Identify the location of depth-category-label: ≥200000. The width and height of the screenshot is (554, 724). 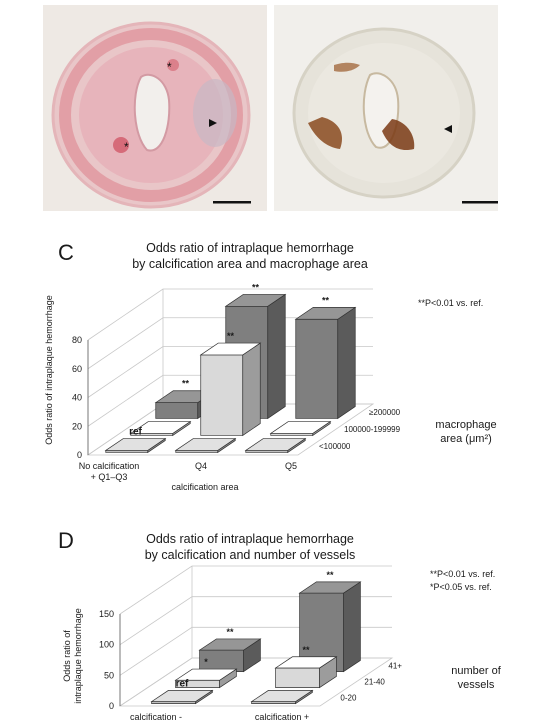
(385, 412).